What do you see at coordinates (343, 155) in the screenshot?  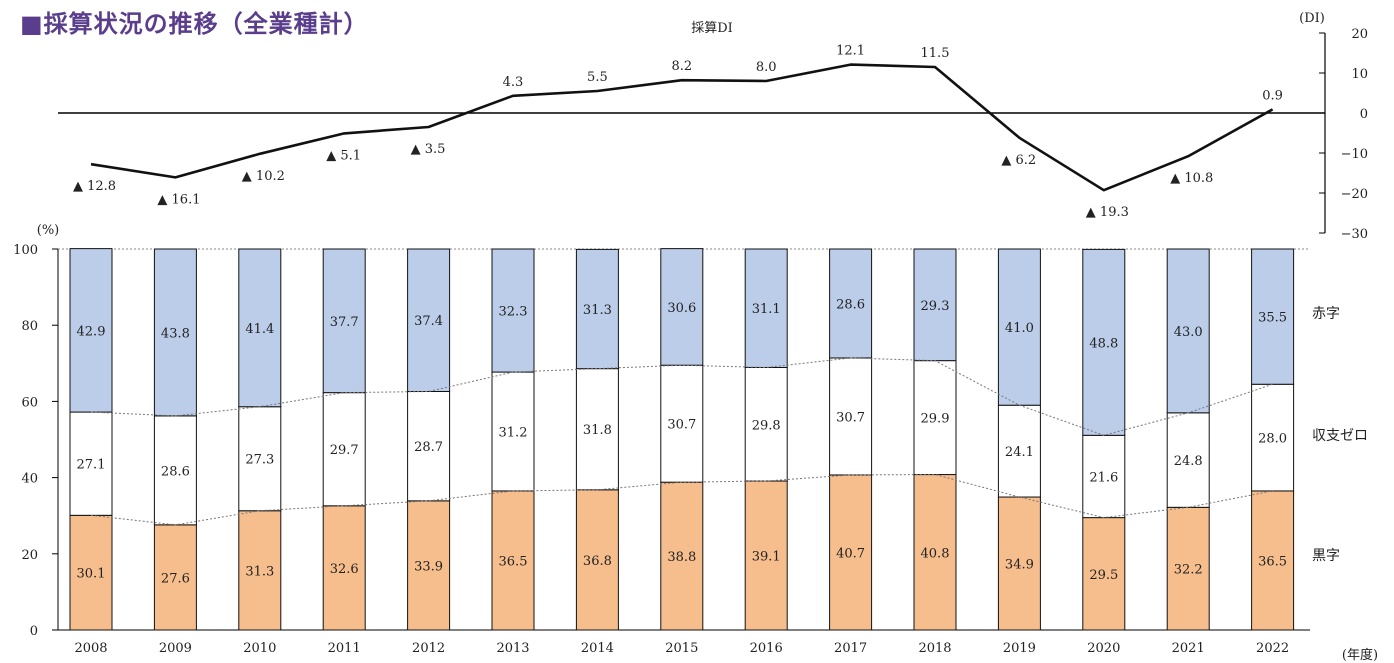 I see `di-point-label: ▲ 5.1` at bounding box center [343, 155].